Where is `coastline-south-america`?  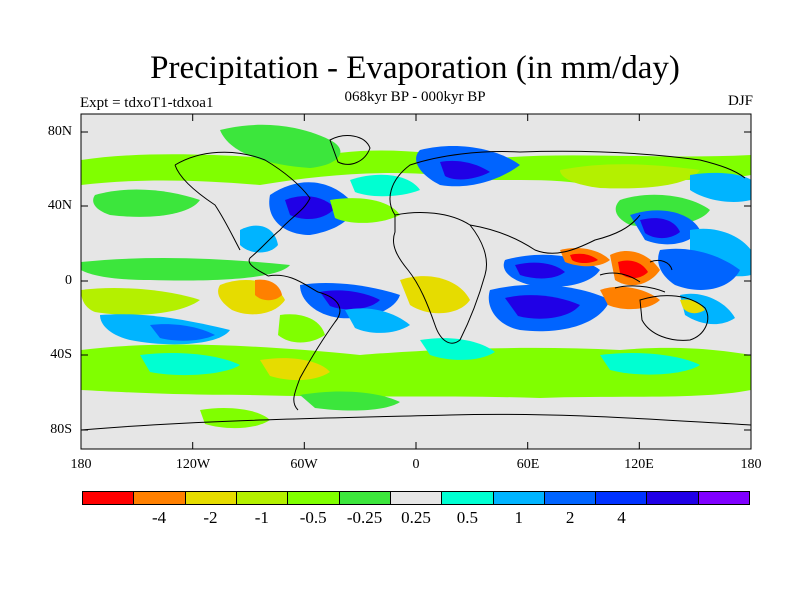
coastline-south-america is located at coordinates (304, 342).